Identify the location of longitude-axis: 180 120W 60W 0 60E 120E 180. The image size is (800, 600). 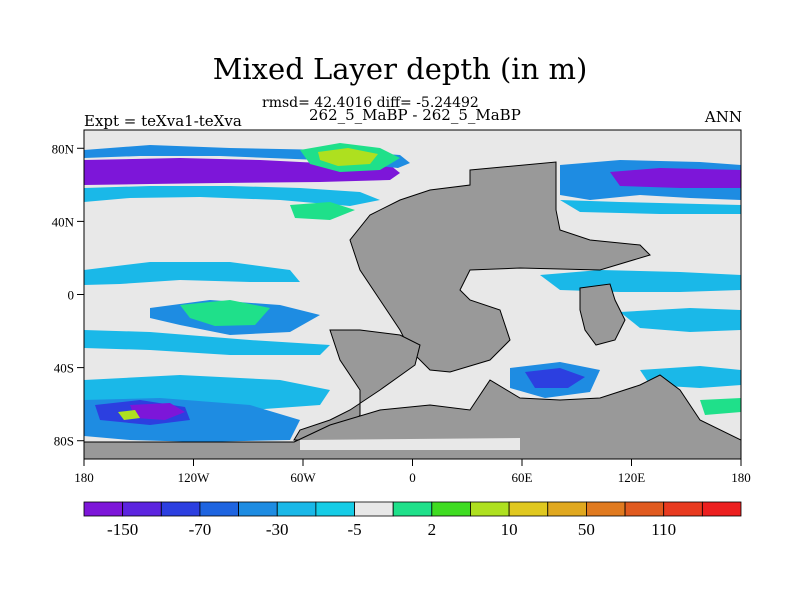
(412, 472).